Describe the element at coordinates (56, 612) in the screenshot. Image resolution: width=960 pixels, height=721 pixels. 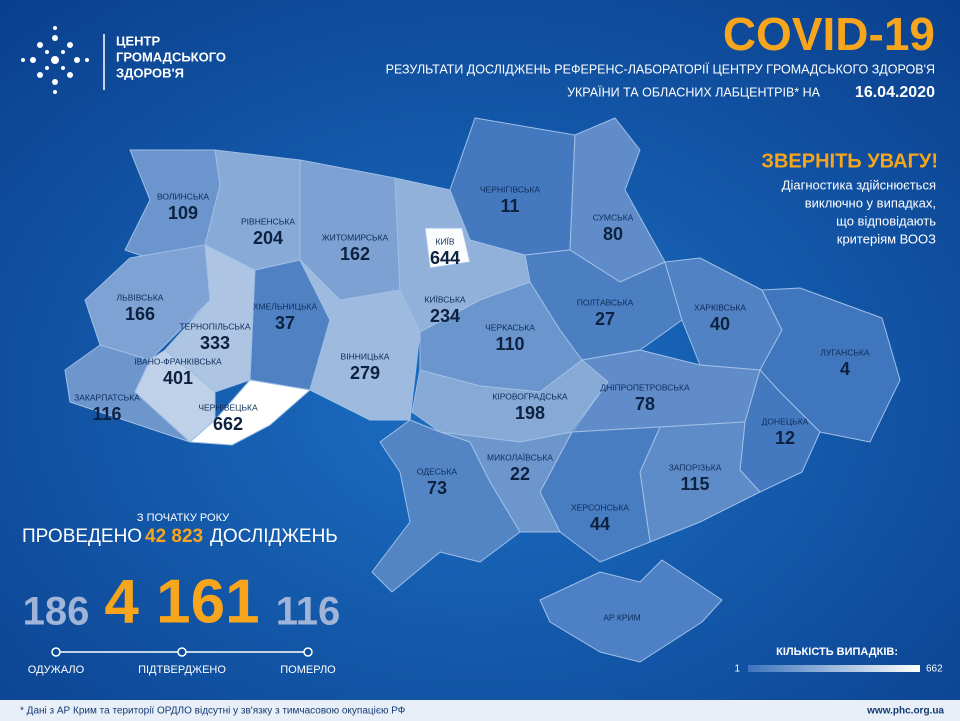
I see `recovered-count: 186` at that location.